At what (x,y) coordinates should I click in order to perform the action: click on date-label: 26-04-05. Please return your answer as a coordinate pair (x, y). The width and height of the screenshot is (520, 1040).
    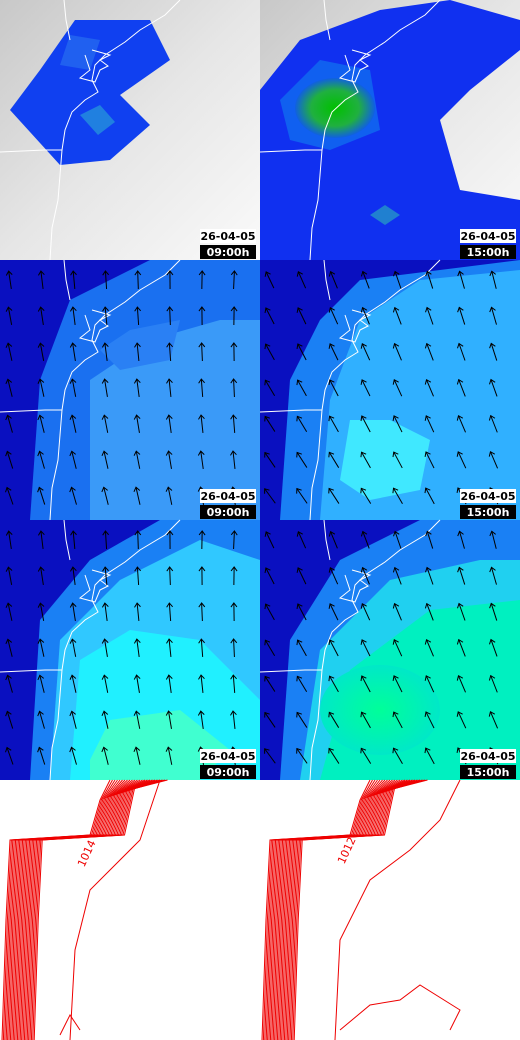
    Looking at the image, I should click on (487, 496).